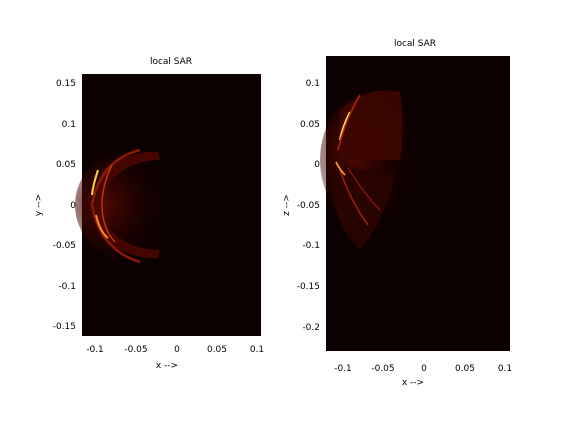  I want to click on xtick-label-right-neg0.05: -0.05, so click(382, 369).